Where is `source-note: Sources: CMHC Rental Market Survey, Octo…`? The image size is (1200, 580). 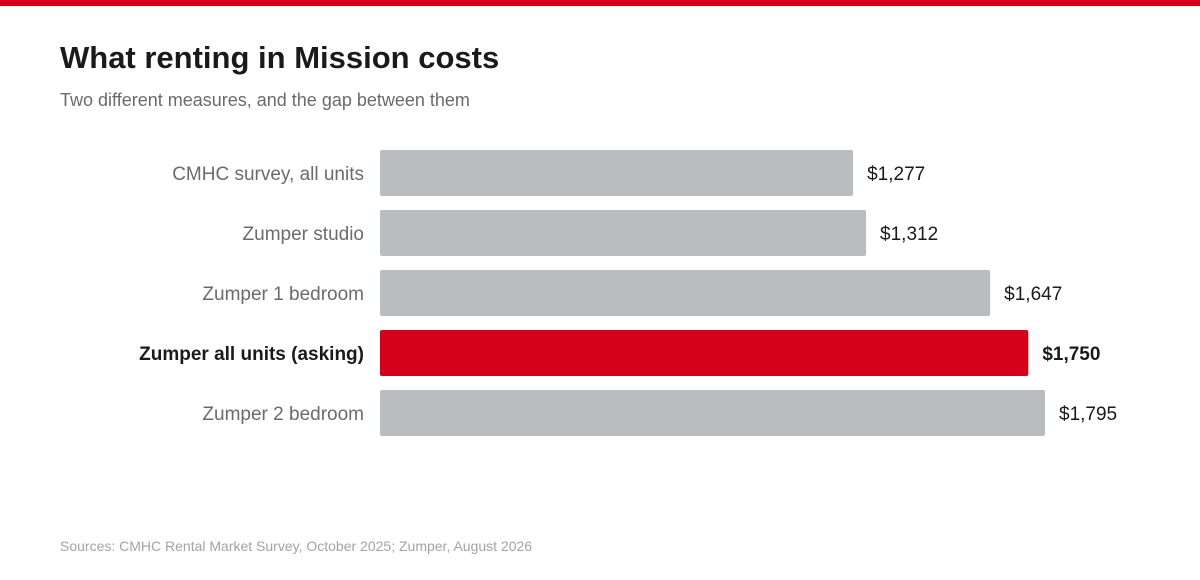
source-note: Sources: CMHC Rental Market Survey, Octo… is located at coordinates (296, 546).